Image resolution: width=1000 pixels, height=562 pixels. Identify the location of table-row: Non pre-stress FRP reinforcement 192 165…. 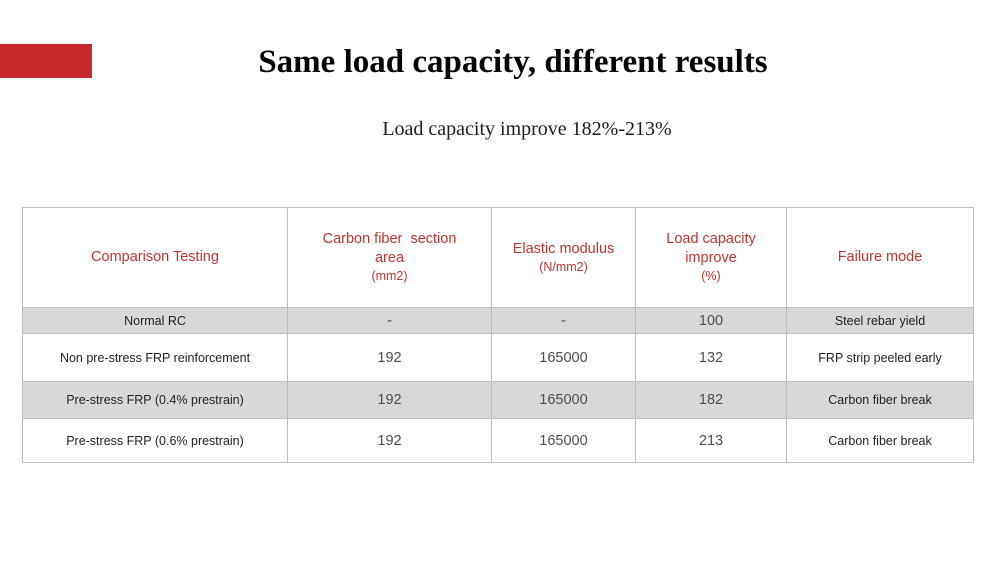
(498, 357).